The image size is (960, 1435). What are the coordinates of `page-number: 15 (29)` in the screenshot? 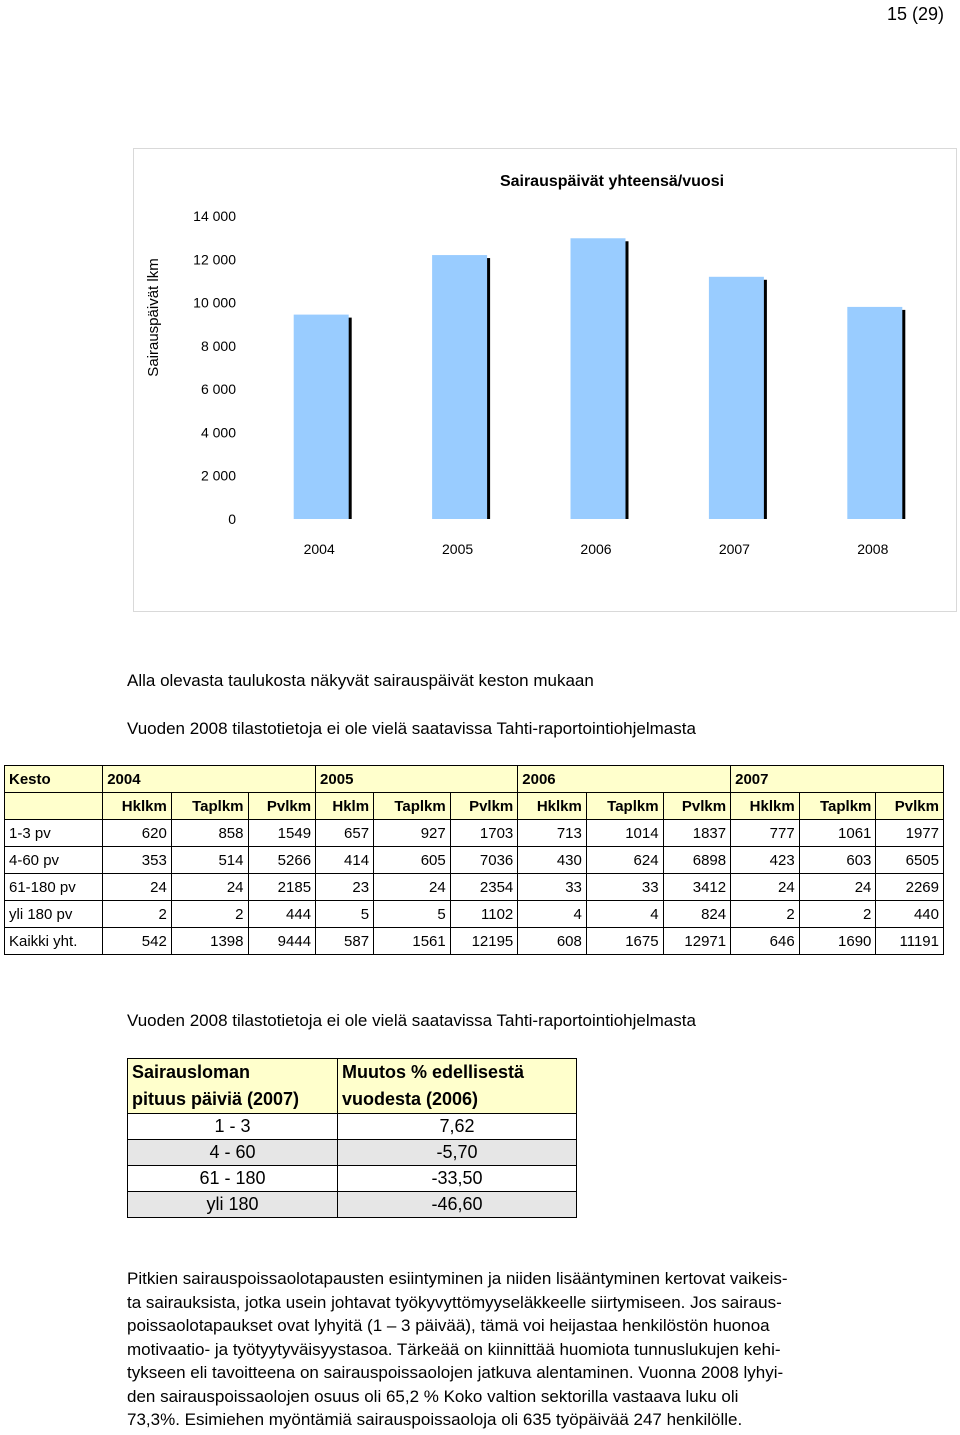 It's located at (915, 14).